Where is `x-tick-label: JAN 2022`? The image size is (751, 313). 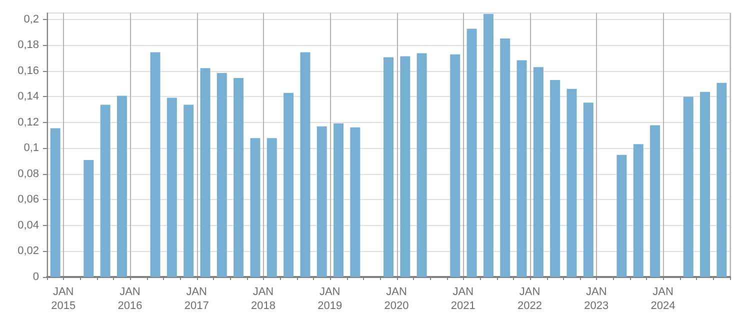 x-tick-label: JAN 2022 is located at coordinates (530, 299).